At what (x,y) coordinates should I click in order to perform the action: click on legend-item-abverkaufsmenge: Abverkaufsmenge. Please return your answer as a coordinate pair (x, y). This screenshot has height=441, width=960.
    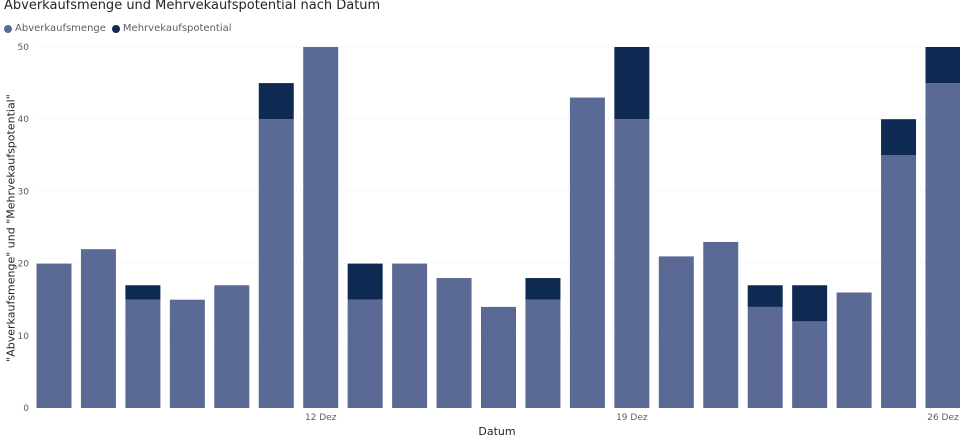
    Looking at the image, I should click on (55, 28).